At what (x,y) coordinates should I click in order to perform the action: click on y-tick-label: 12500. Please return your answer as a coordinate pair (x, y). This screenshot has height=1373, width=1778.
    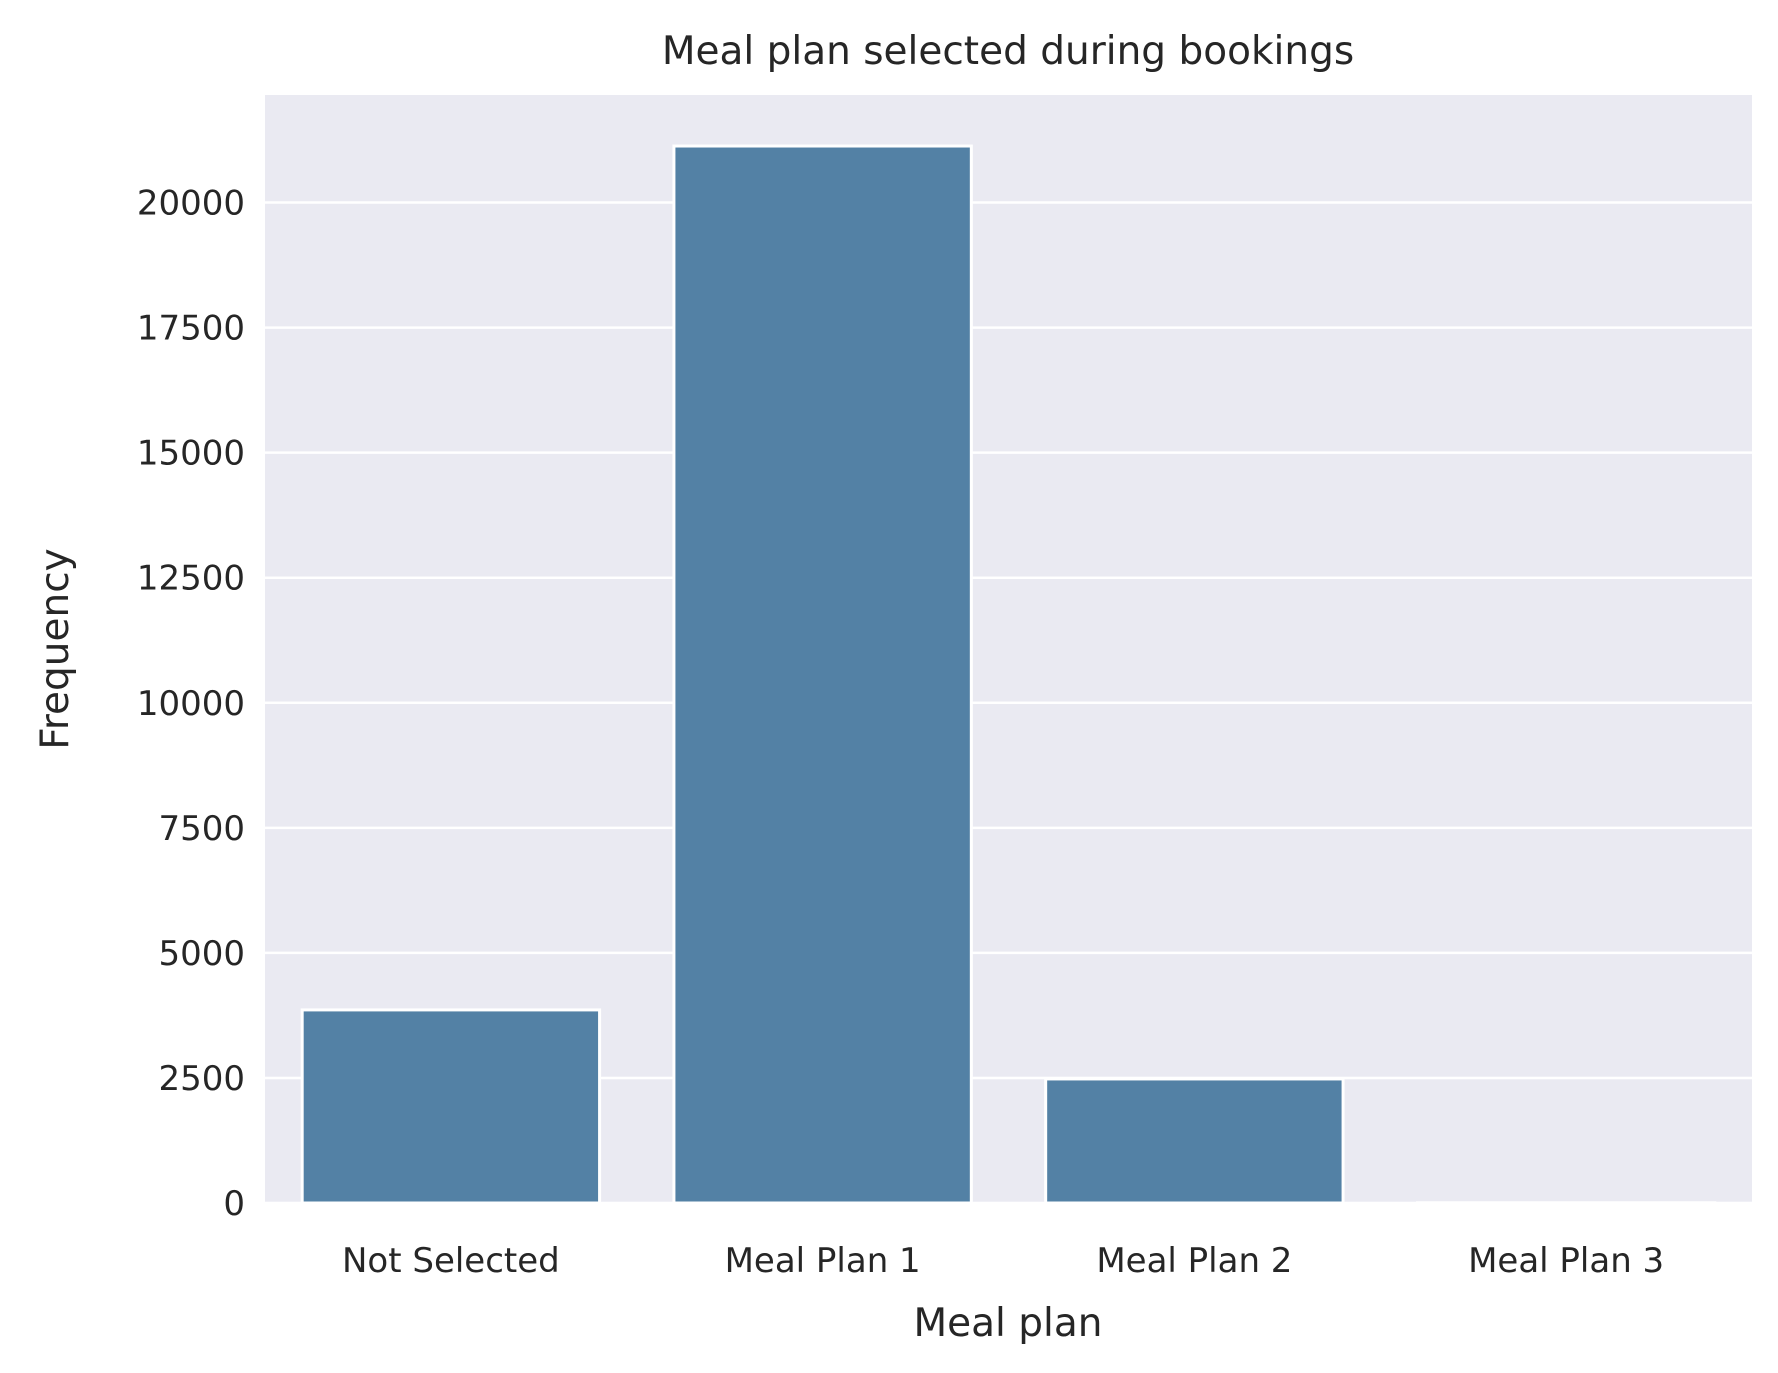
    Looking at the image, I should click on (191, 579).